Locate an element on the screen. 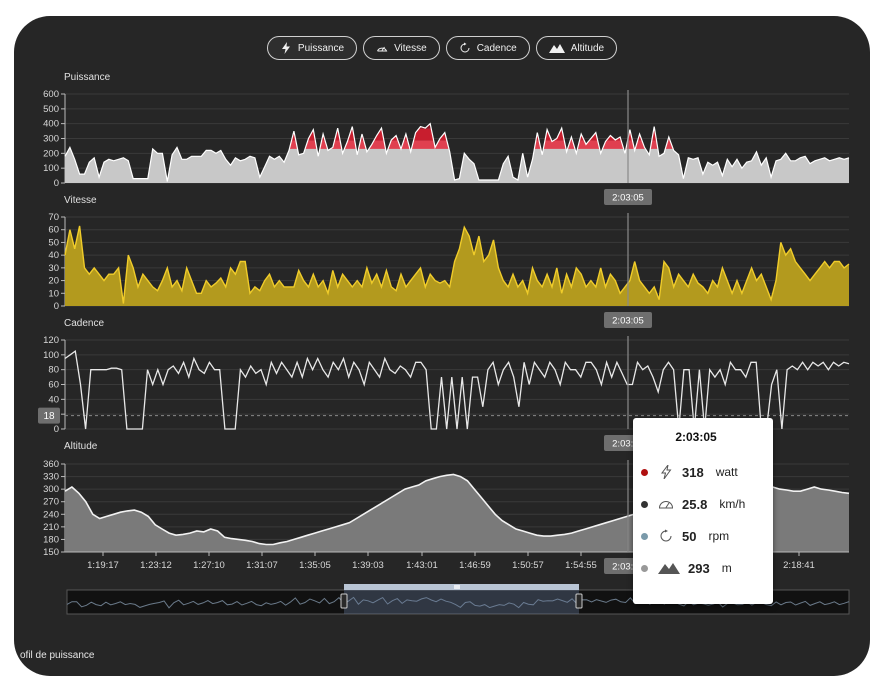  y-tick-label: 270 is located at coordinates (51, 502).